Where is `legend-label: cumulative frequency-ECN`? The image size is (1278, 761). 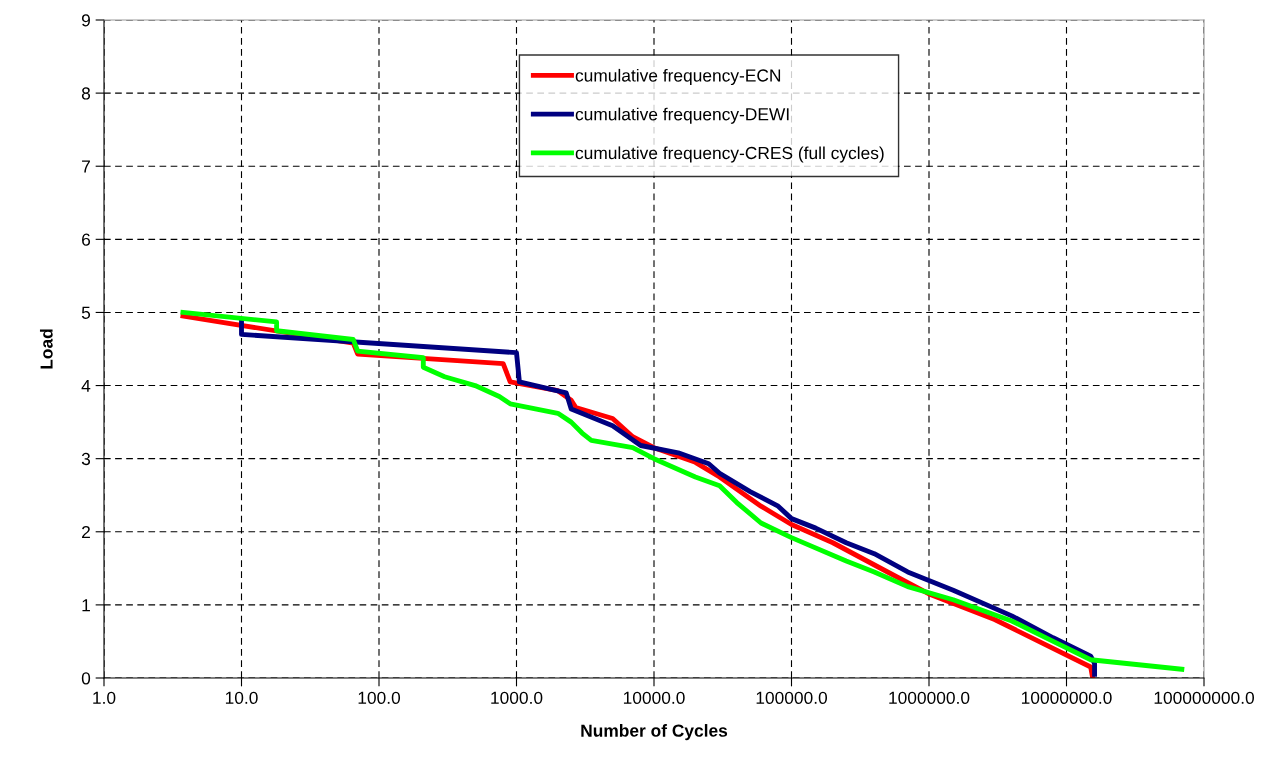 legend-label: cumulative frequency-ECN is located at coordinates (678, 77).